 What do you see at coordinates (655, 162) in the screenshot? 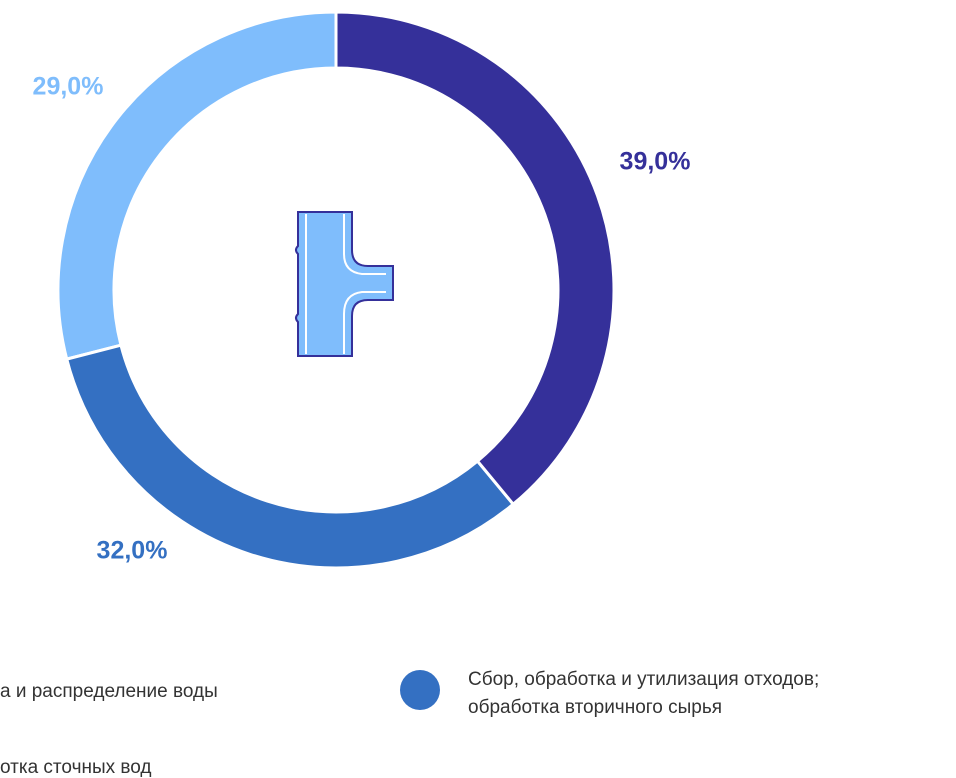
I see `value-label: 39,0%` at bounding box center [655, 162].